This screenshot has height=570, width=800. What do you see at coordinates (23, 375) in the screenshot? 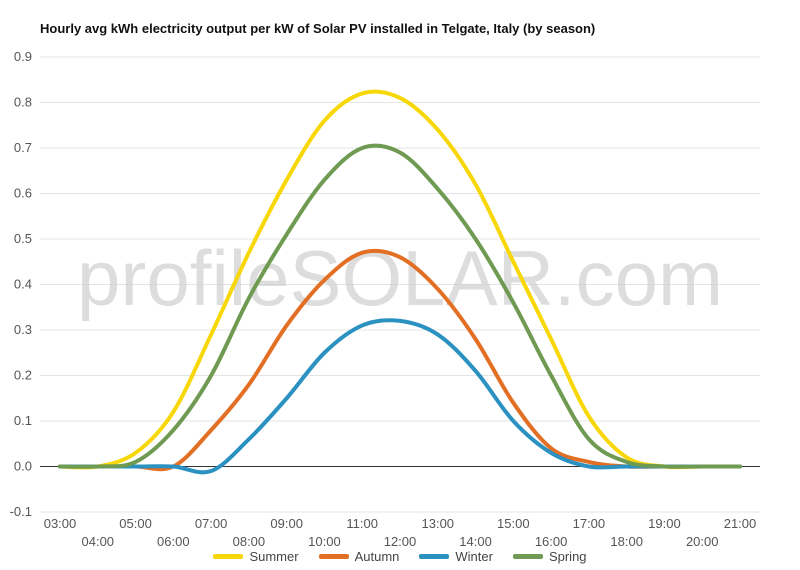
I see `y-tick-label: 0.2` at bounding box center [23, 375].